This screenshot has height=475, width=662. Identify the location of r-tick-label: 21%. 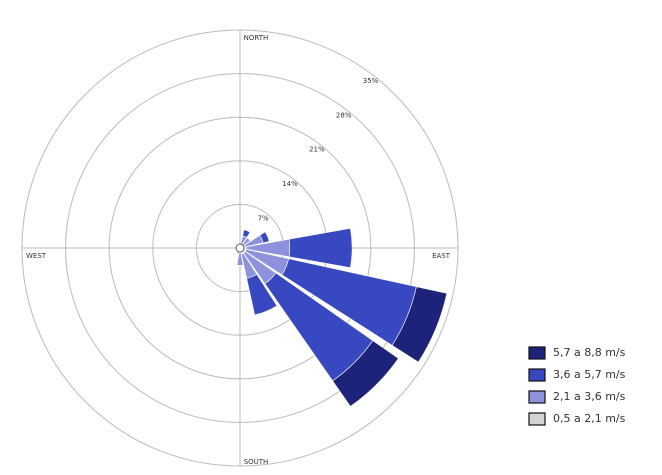
(317, 150).